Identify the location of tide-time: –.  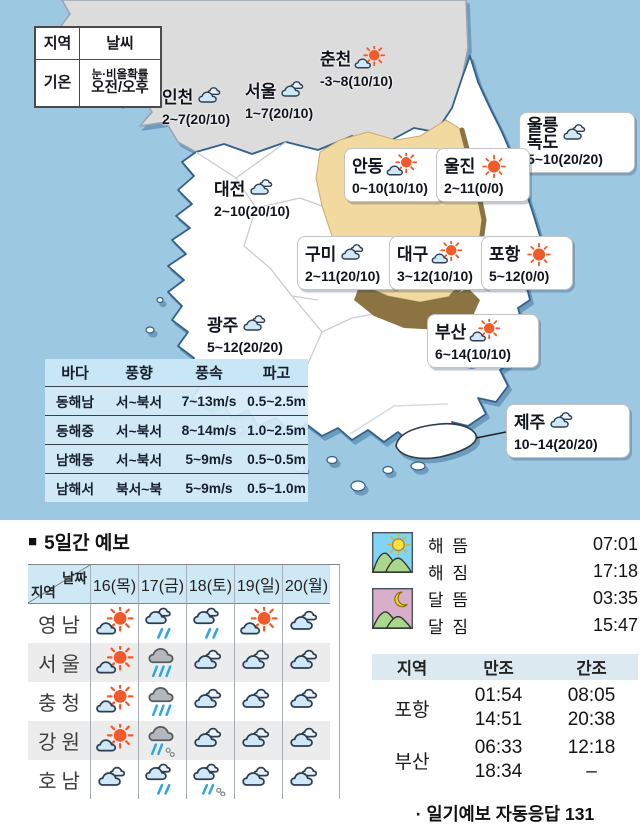
(591, 771).